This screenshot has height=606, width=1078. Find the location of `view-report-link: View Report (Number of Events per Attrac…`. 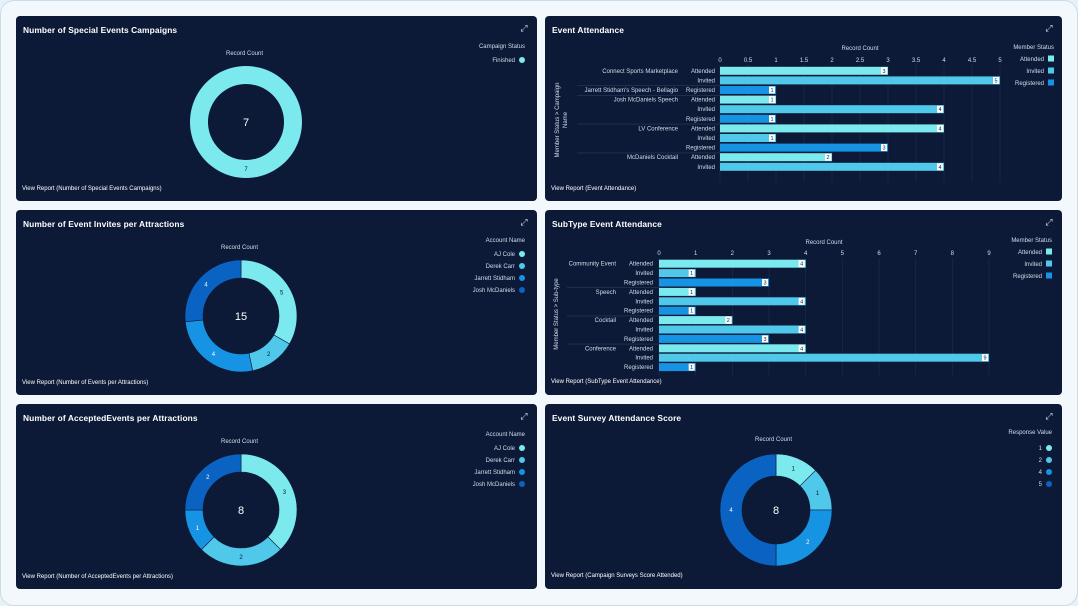

view-report-link: View Report (Number of Events per Attrac… is located at coordinates (85, 383).